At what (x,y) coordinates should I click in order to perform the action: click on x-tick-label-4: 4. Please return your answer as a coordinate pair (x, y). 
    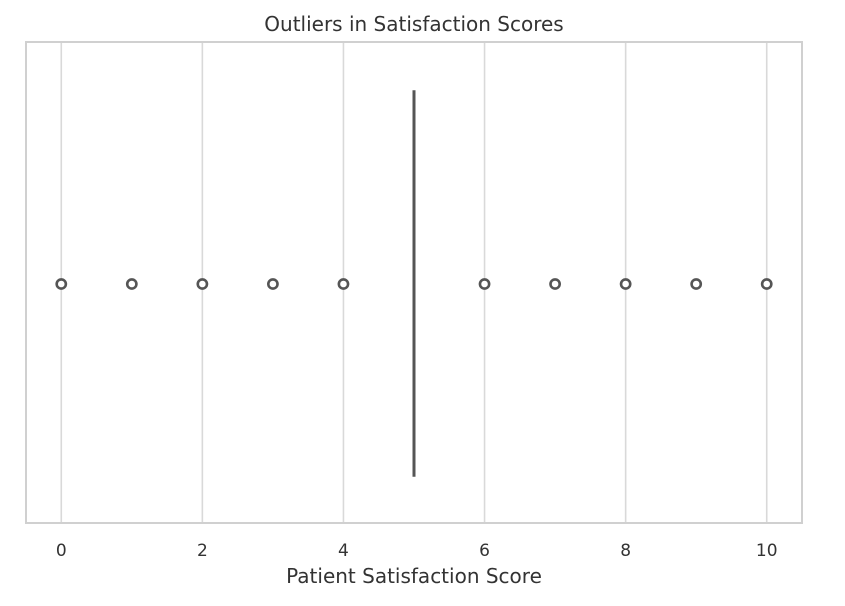
    Looking at the image, I should click on (343, 551).